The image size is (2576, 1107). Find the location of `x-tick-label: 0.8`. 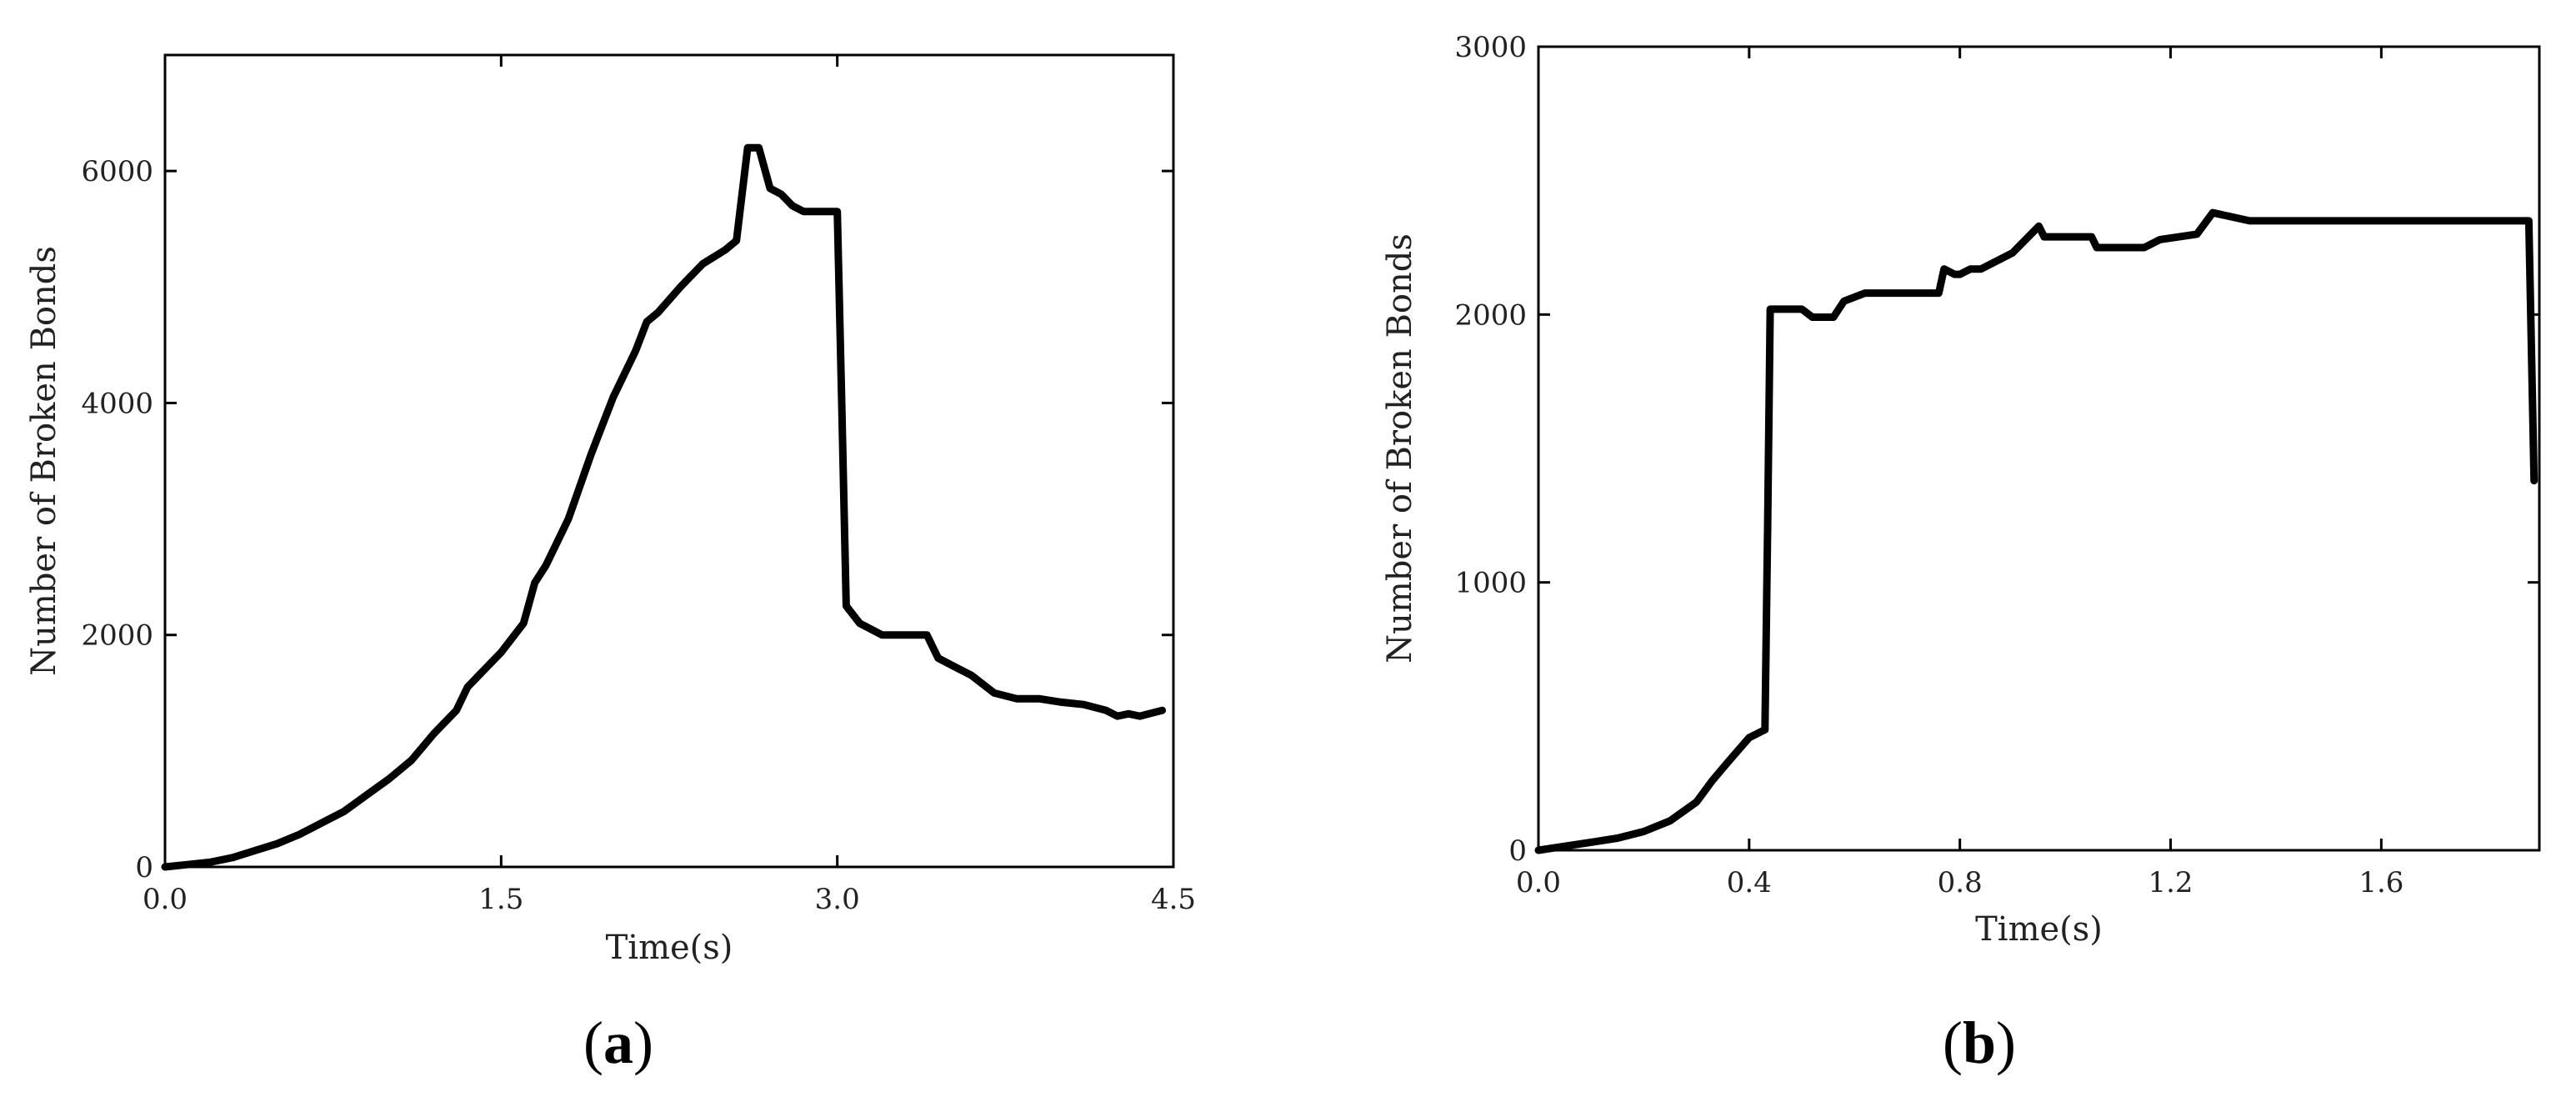

x-tick-label: 0.8 is located at coordinates (1961, 883).